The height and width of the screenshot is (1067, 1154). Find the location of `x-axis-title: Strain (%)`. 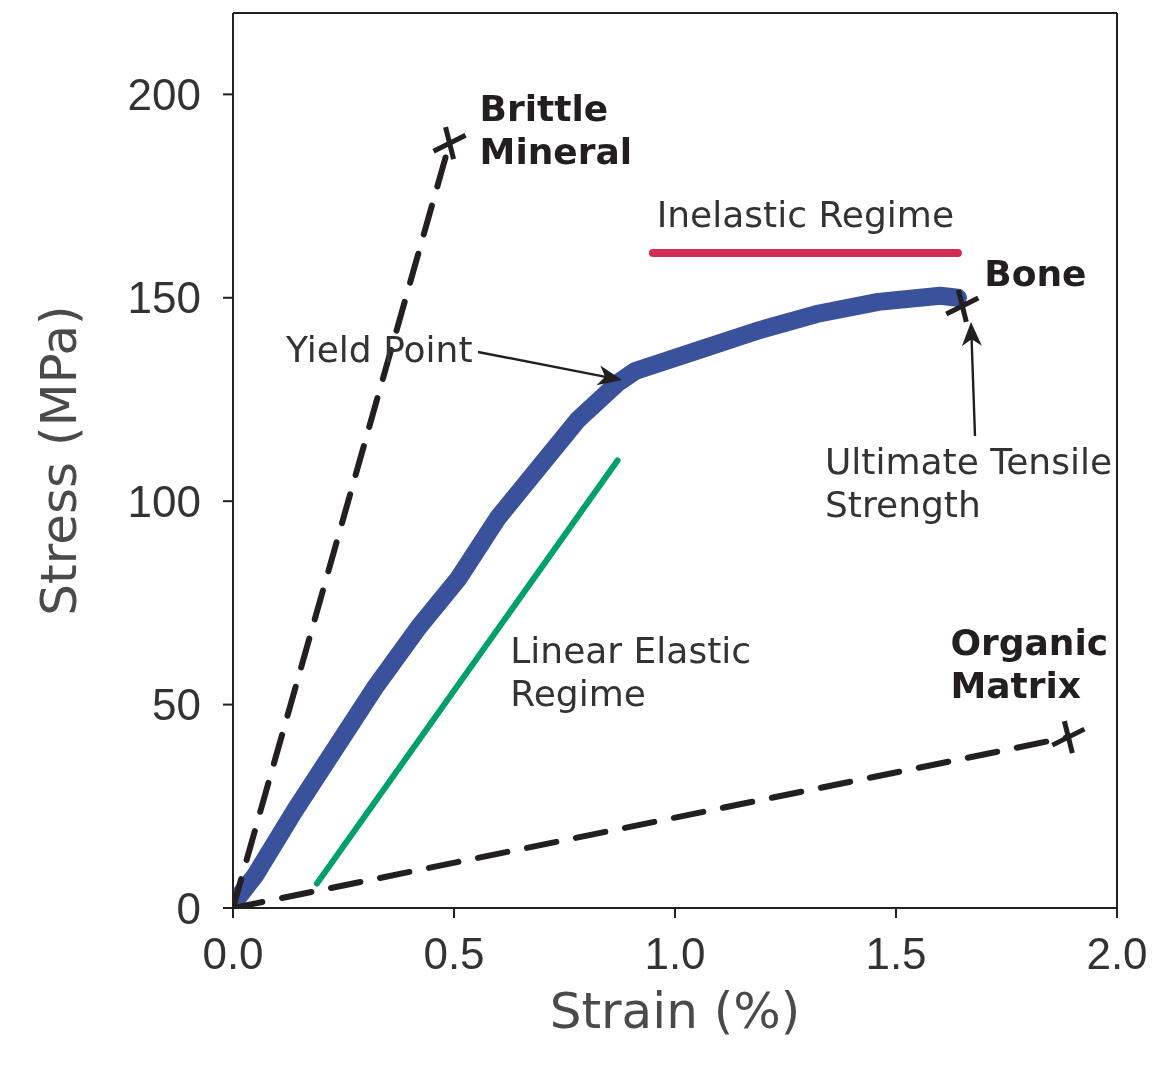

x-axis-title: Strain (%) is located at coordinates (675, 1011).